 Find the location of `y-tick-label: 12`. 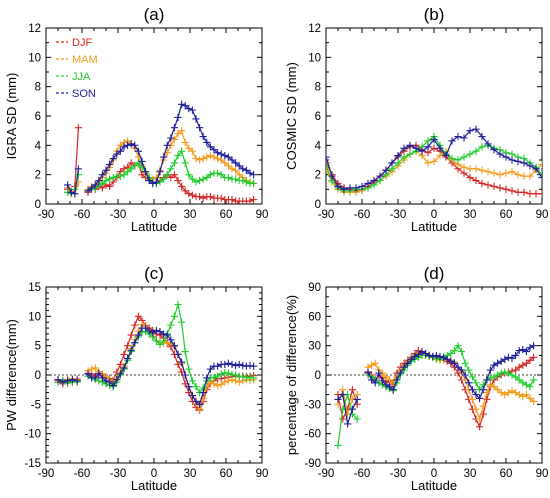

y-tick-label: 12 is located at coordinates (314, 29).